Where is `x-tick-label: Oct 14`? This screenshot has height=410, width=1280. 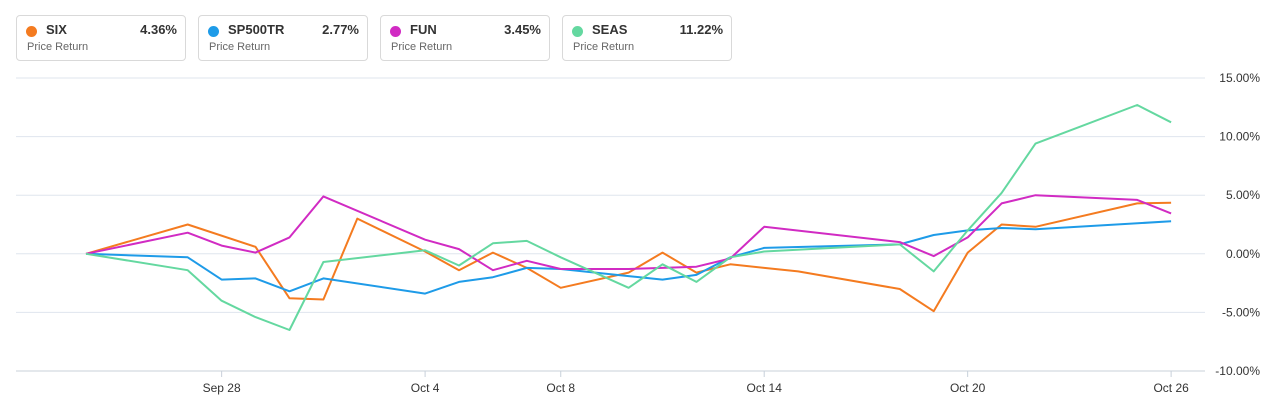
x-tick-label: Oct 14 is located at coordinates (765, 388).